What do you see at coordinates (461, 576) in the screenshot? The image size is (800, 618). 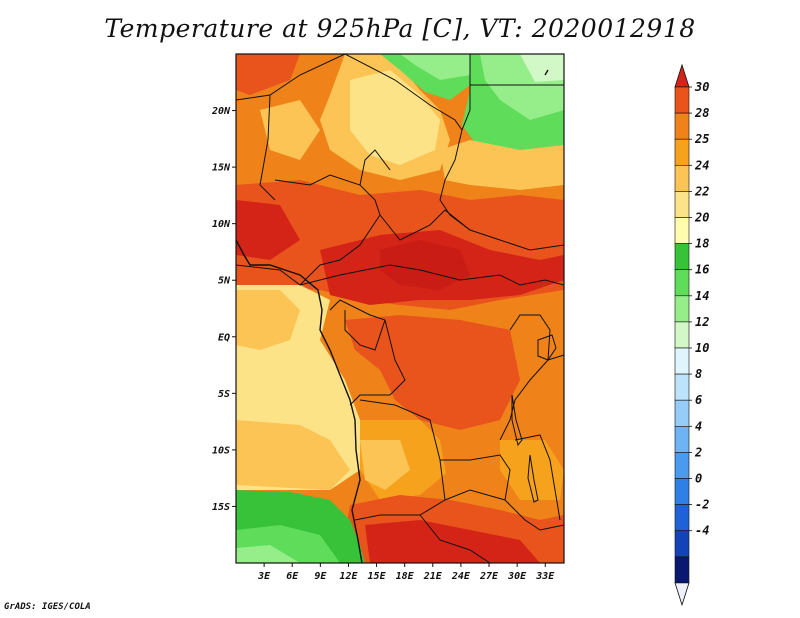 I see `lon-tick-label: 24E` at bounding box center [461, 576].